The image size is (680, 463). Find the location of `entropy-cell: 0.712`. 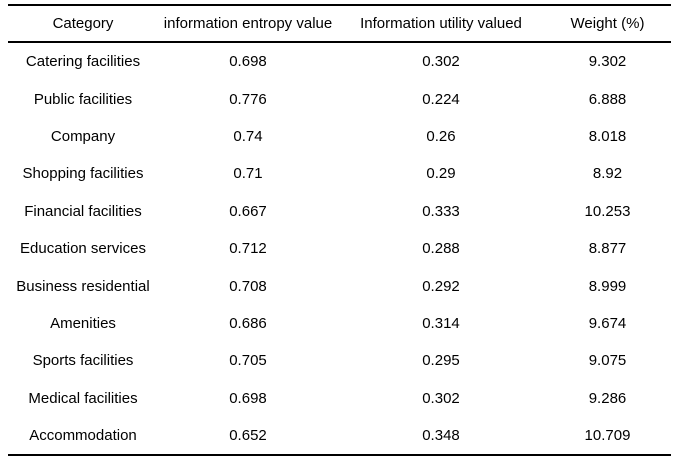

entropy-cell: 0.712 is located at coordinates (248, 249).